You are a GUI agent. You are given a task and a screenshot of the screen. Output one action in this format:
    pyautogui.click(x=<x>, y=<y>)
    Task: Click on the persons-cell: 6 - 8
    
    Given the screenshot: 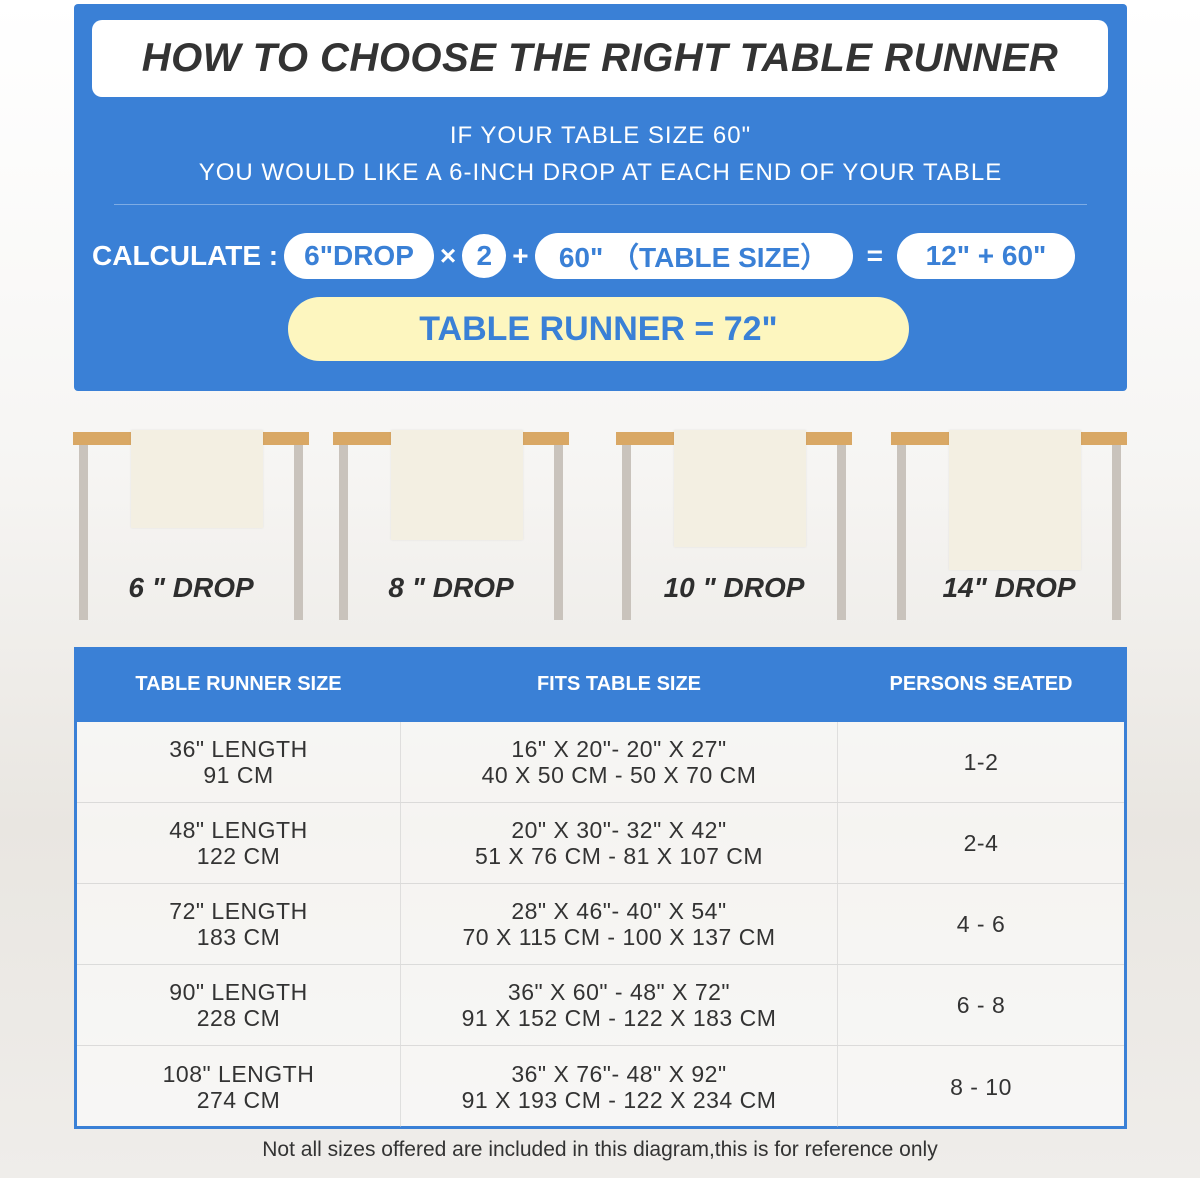 What is the action you would take?
    pyautogui.click(x=981, y=1005)
    